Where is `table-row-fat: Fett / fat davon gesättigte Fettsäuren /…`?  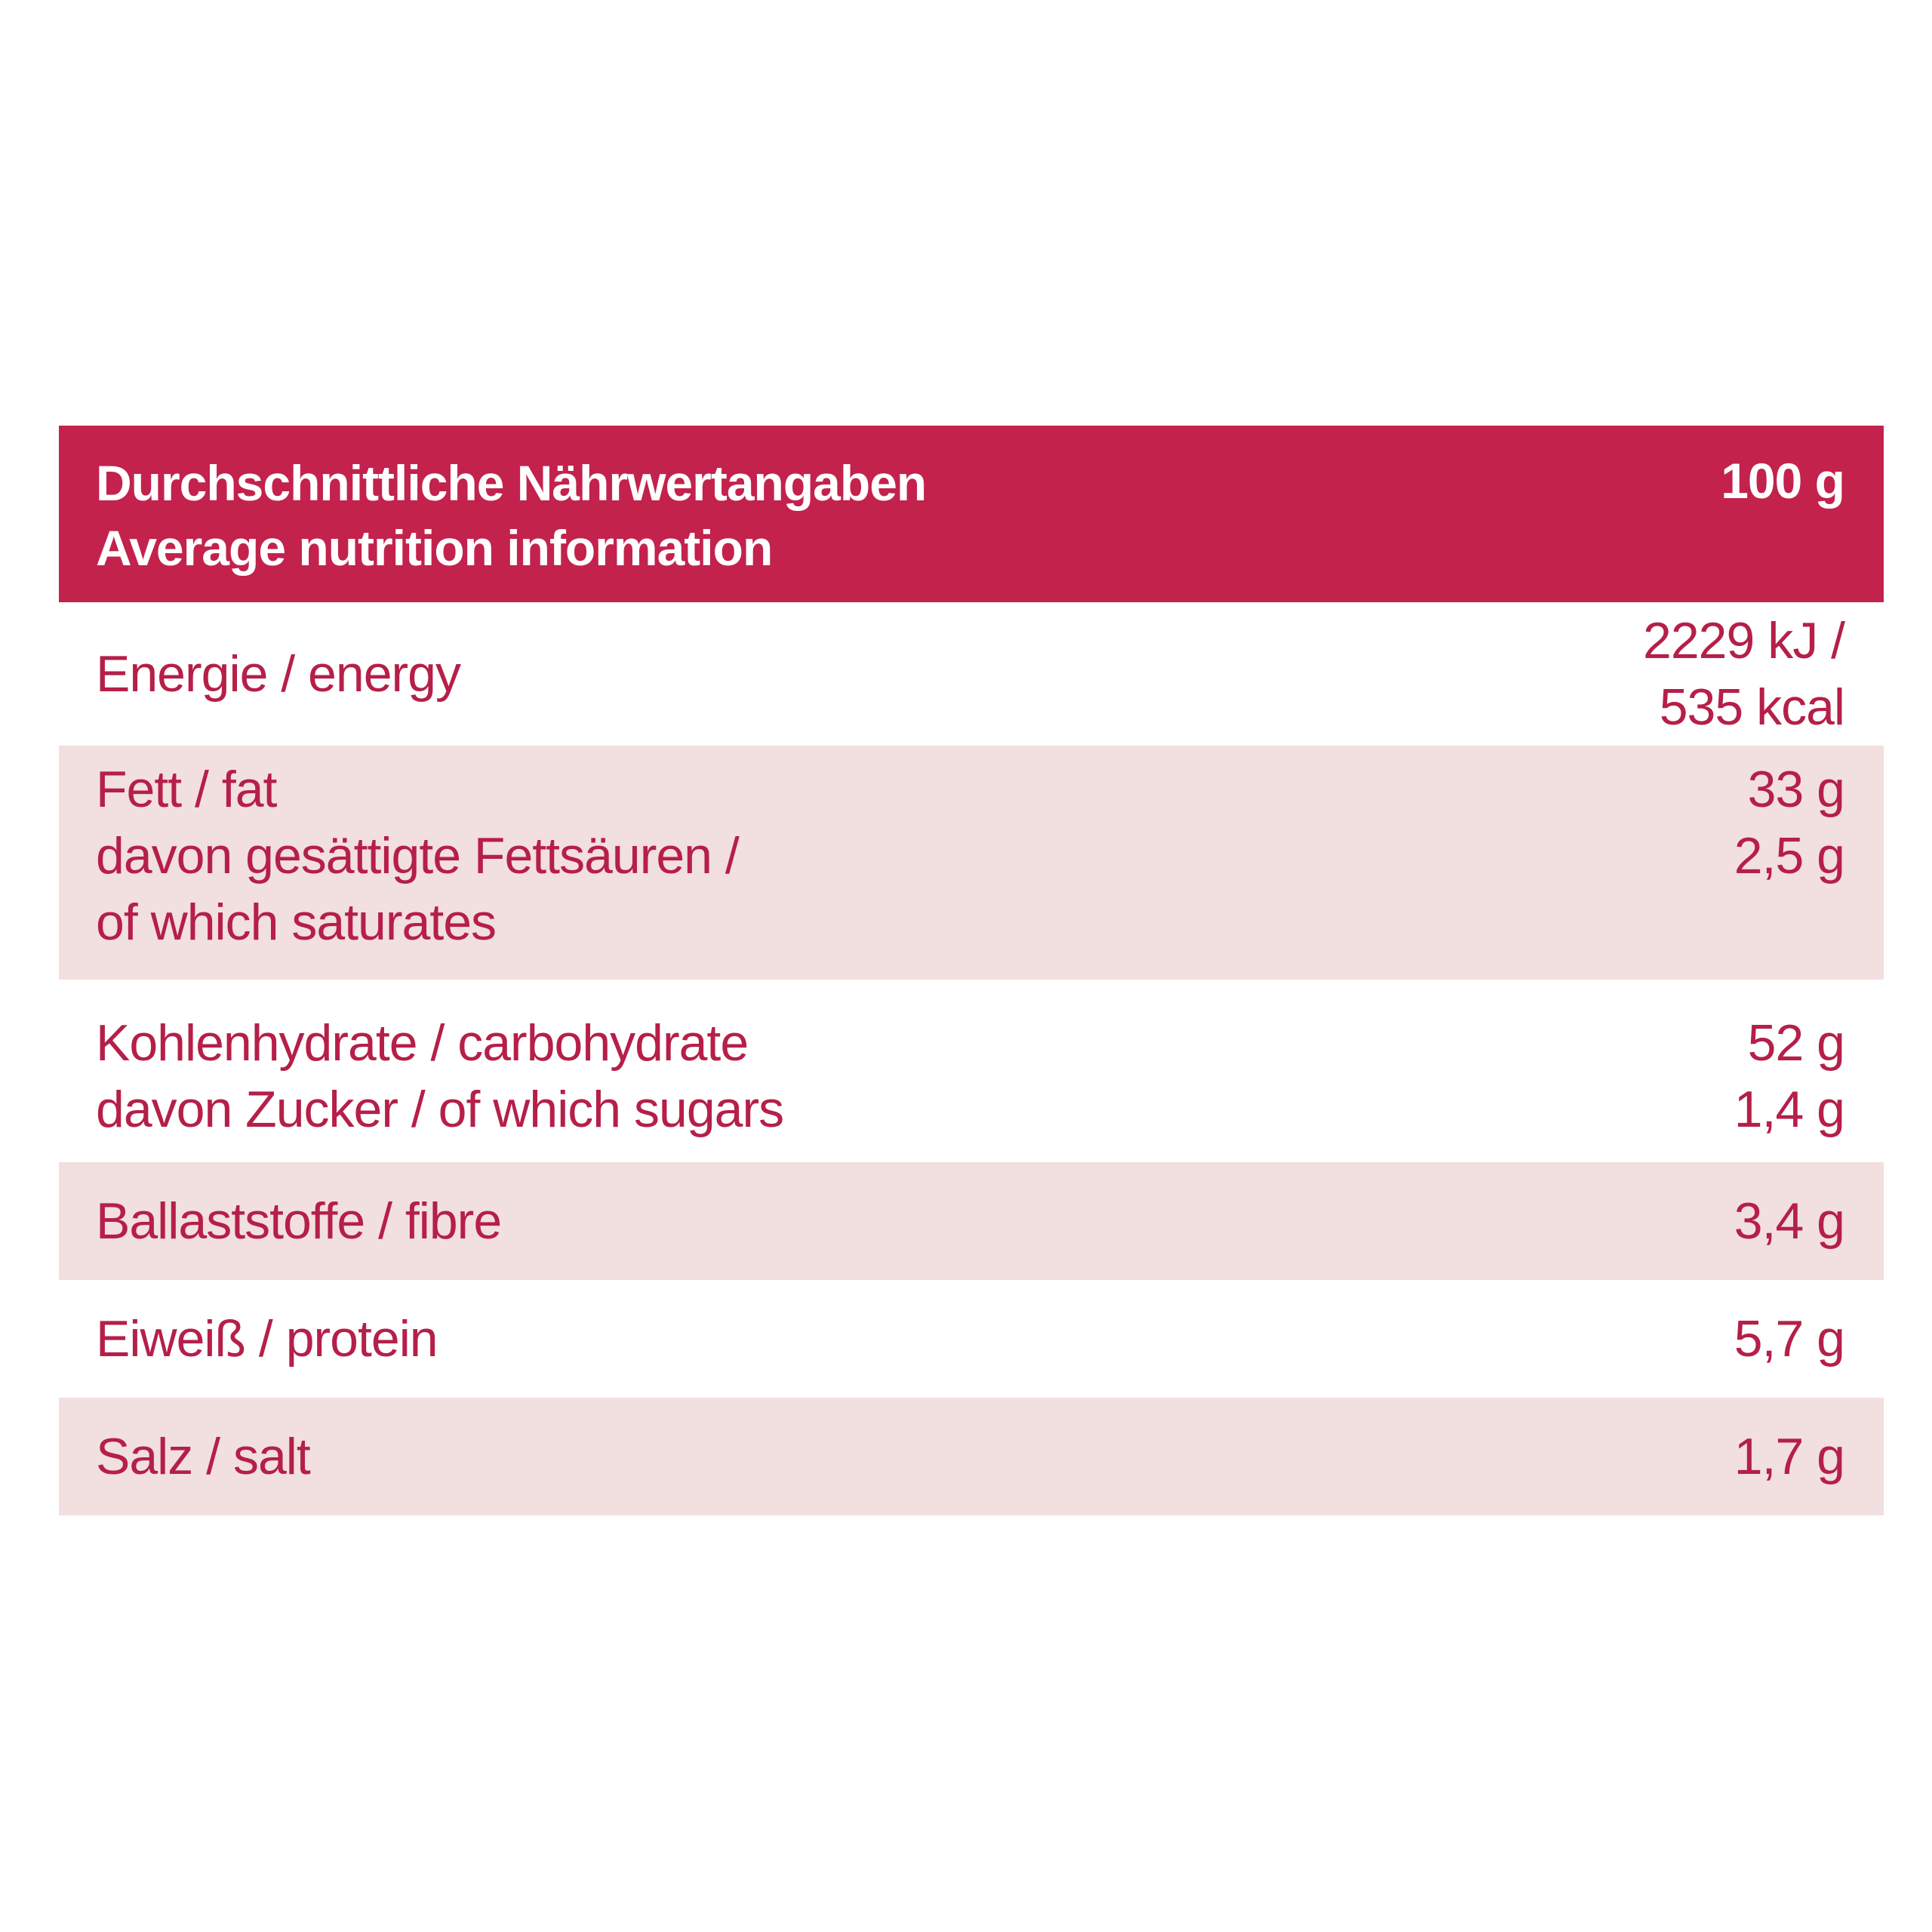 table-row-fat: Fett / fat davon gesättigte Fettsäuren /… is located at coordinates (971, 863).